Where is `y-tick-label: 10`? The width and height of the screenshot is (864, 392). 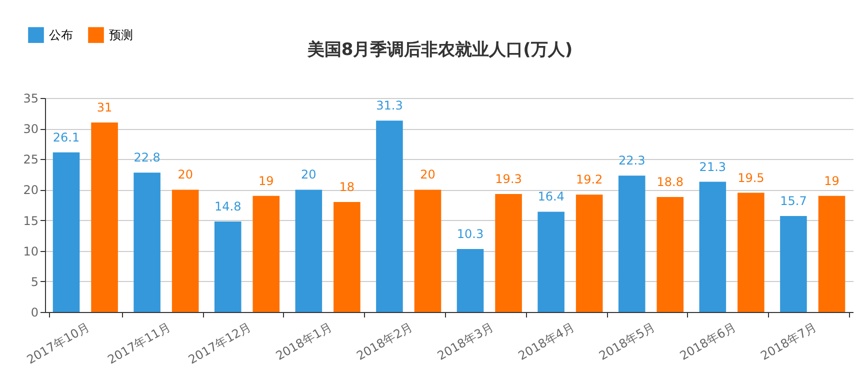
y-tick-label: 10 is located at coordinates (30, 251).